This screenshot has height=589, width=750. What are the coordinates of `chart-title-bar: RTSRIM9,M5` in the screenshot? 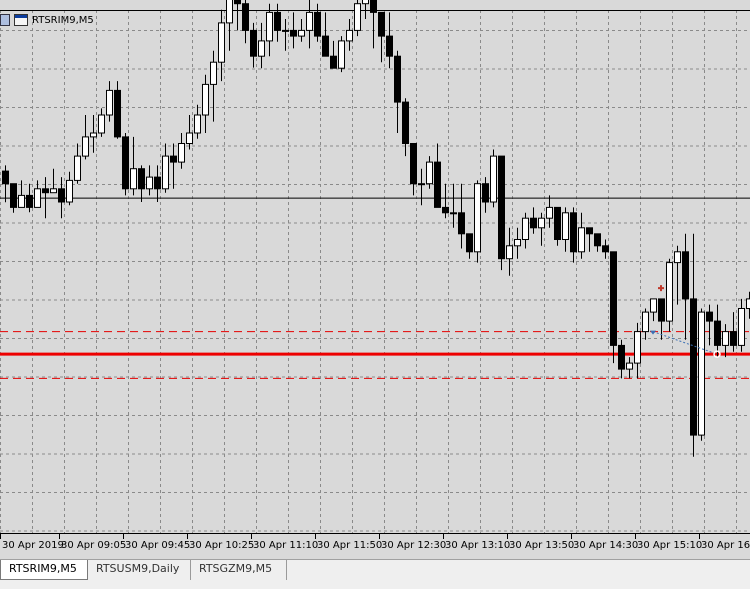 It's located at (47, 20).